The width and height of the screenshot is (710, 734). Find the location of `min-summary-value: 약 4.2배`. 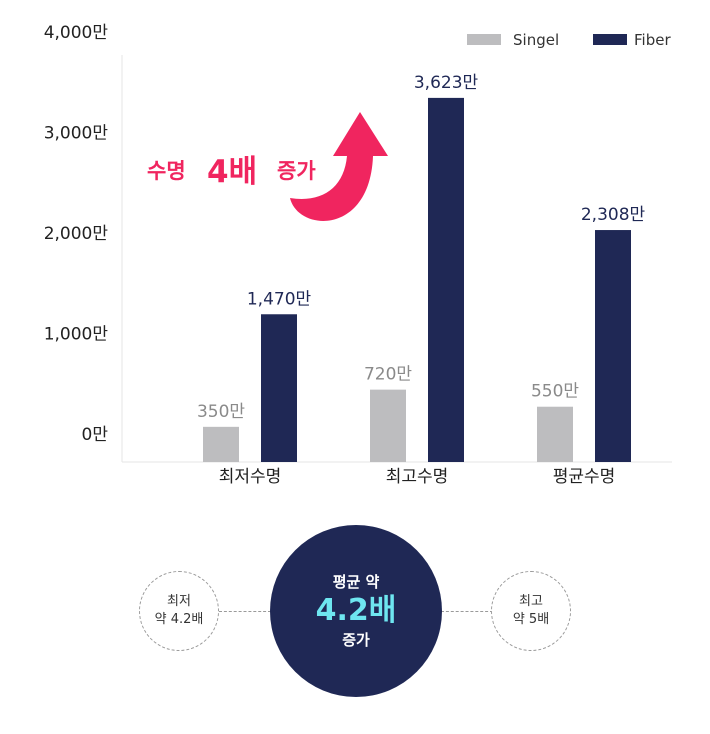

min-summary-value: 약 4.2배 is located at coordinates (179, 619).